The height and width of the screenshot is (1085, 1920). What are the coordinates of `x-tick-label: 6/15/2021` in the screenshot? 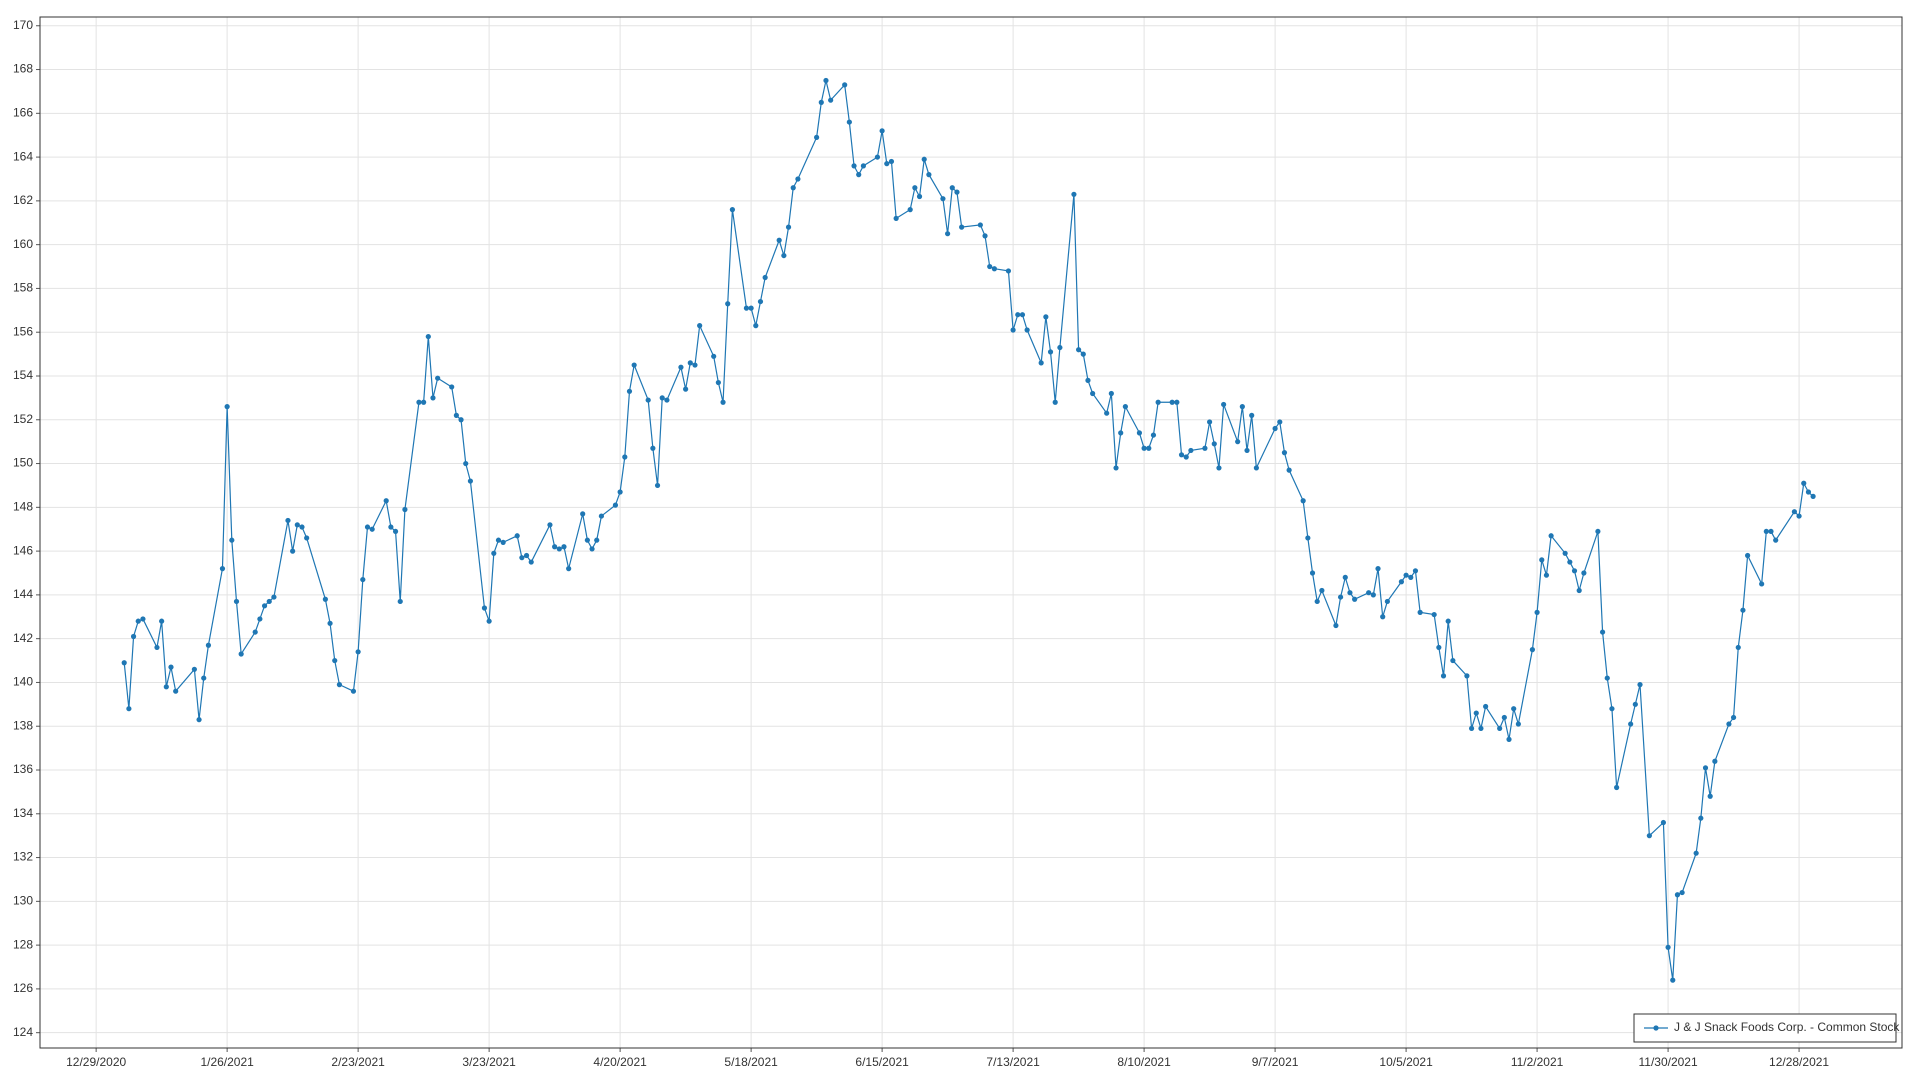 It's located at (882, 1062).